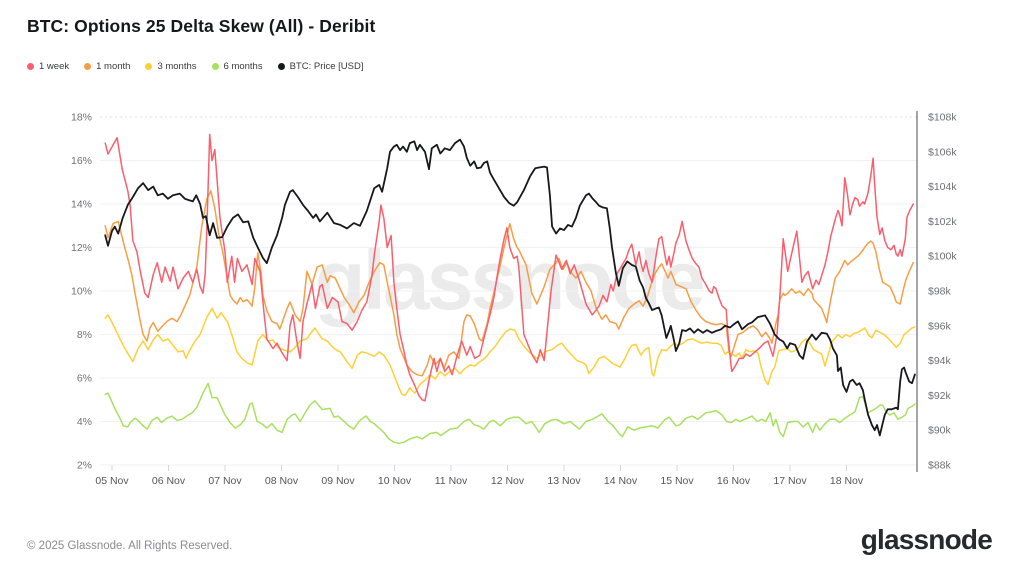  Describe the element at coordinates (84, 422) in the screenshot. I see `y-axis-left-label: 4%` at that location.